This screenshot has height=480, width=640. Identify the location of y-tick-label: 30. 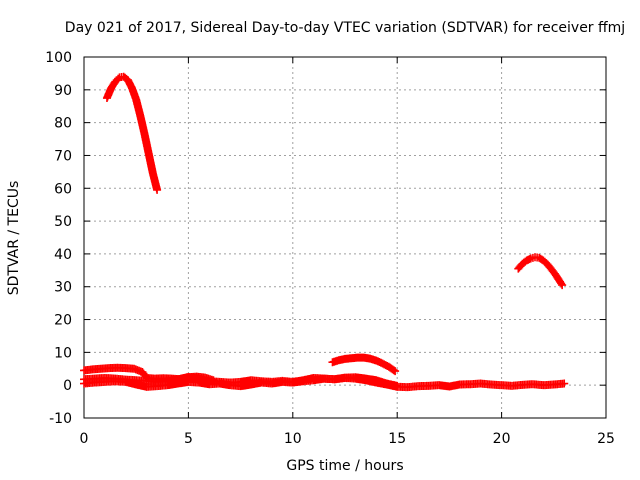
(63, 288).